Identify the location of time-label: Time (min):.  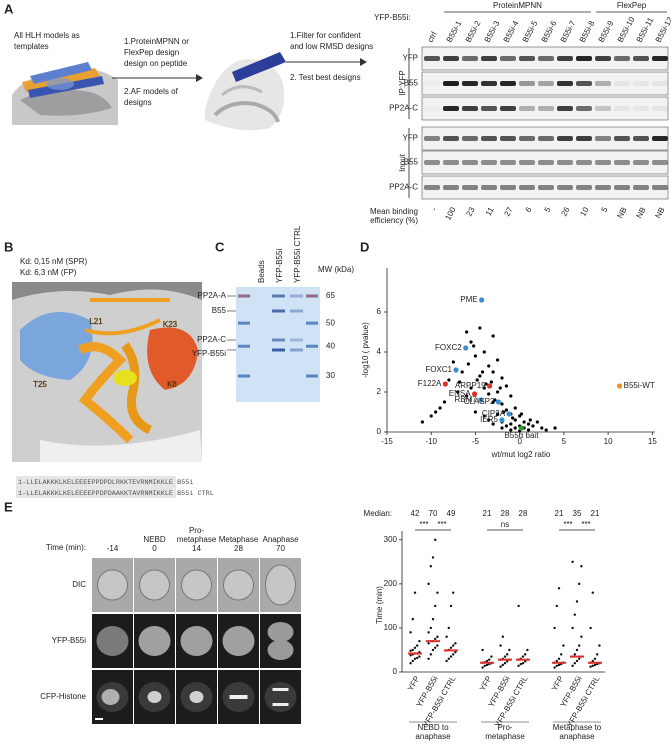
(66, 547).